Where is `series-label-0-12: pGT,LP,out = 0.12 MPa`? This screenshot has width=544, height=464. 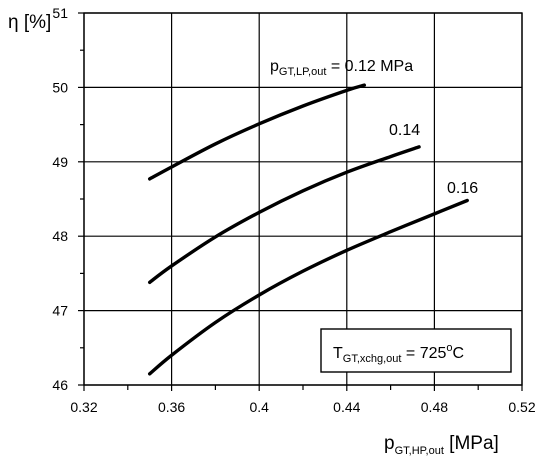 series-label-0-12: pGT,LP,out = 0.12 MPa is located at coordinates (341, 68).